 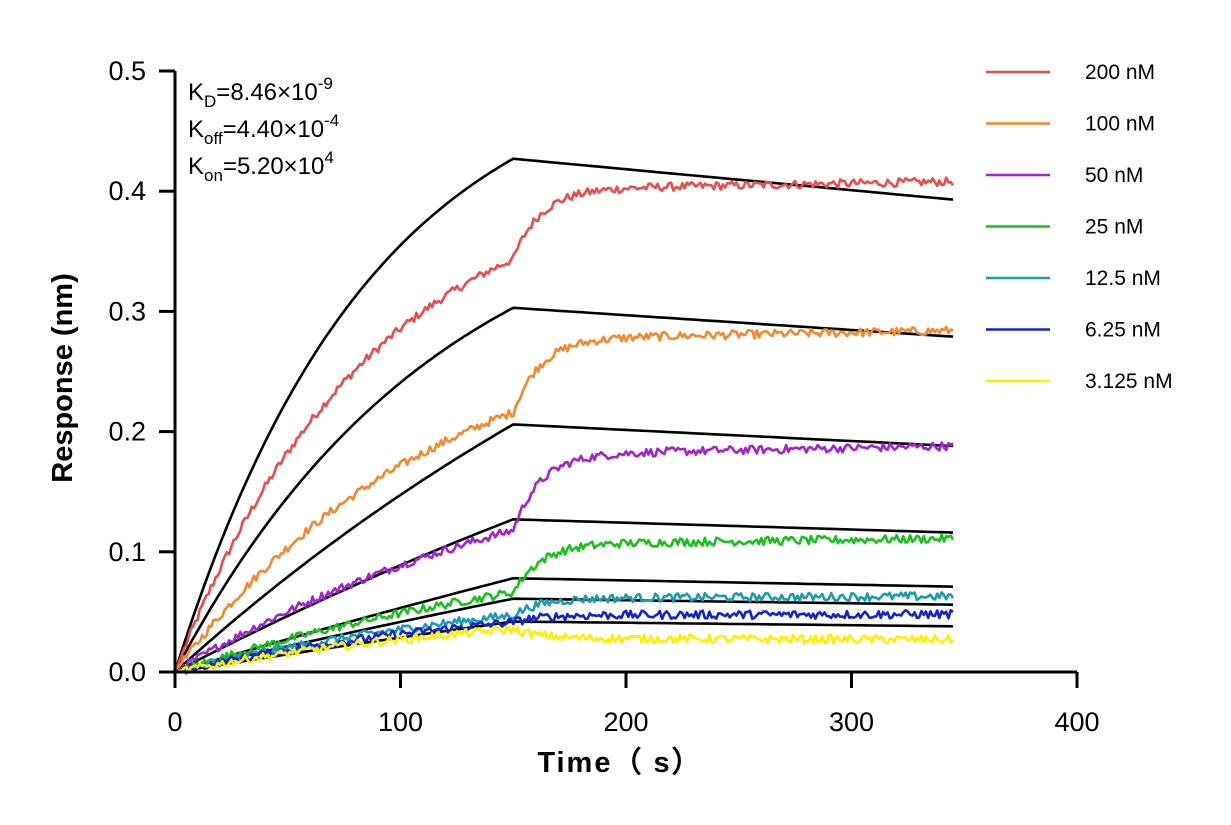 I want to click on legend-label: 50 nM, so click(x=1114, y=175).